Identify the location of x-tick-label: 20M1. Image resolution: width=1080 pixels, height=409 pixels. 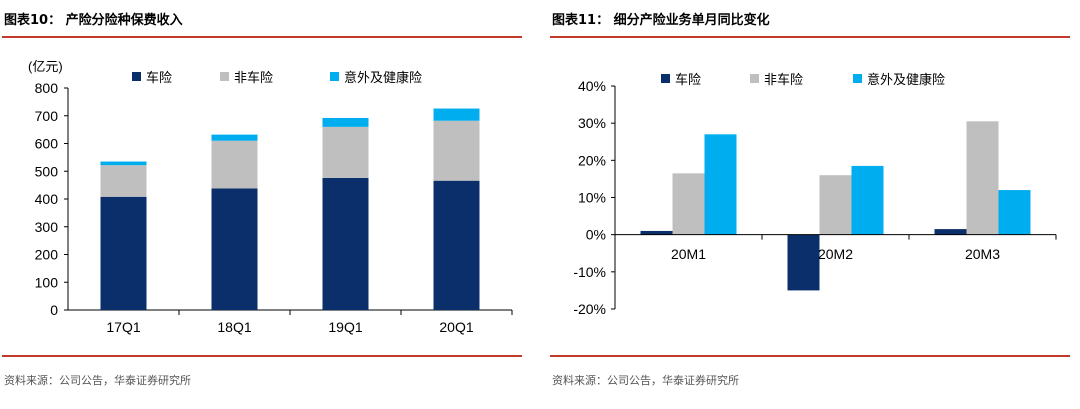
(688, 254).